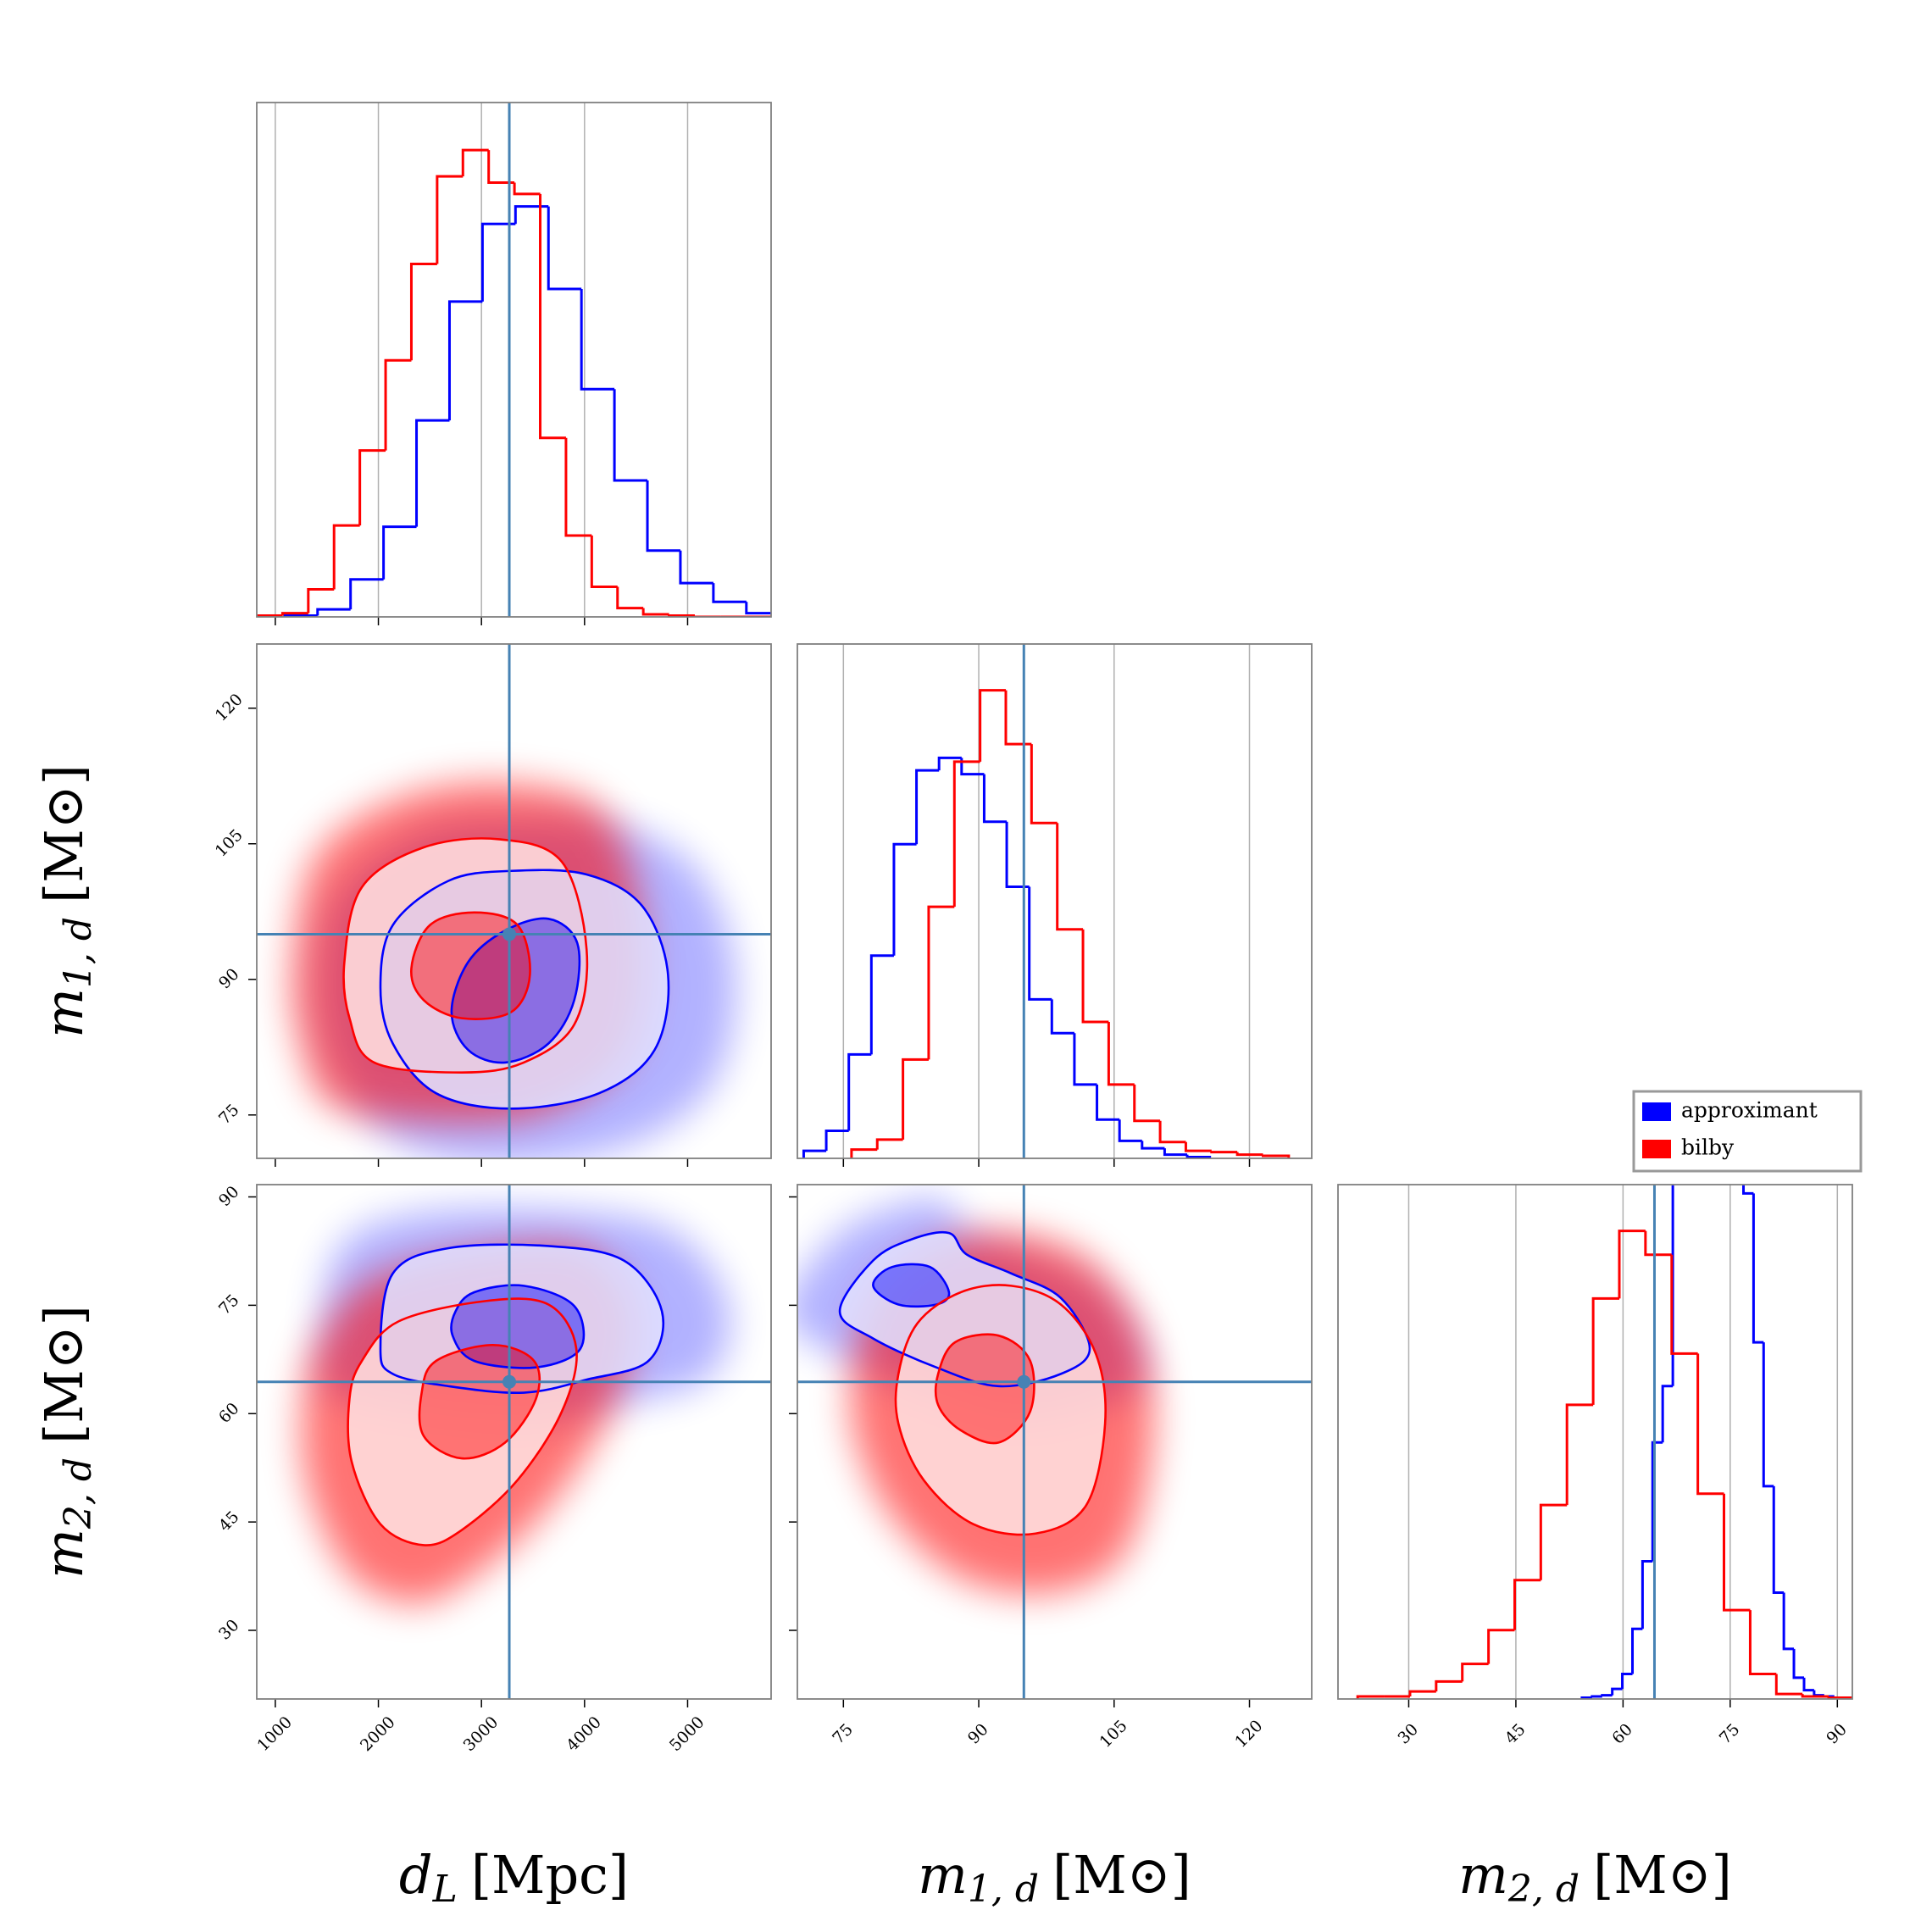 The image size is (1932, 1932). What do you see at coordinates (965, 1309) in the screenshot?
I see `density-fill` at bounding box center [965, 1309].